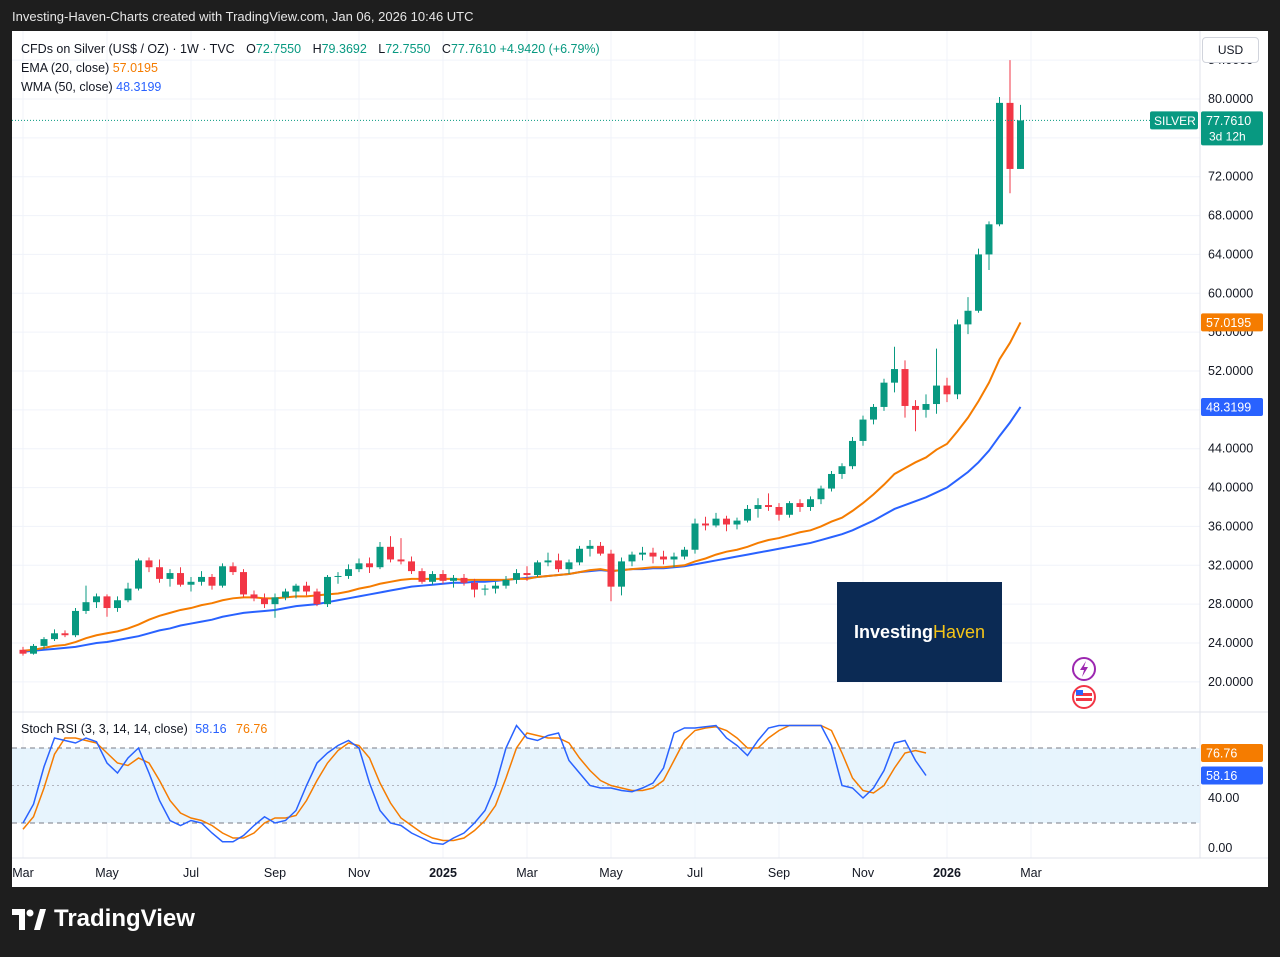  What do you see at coordinates (1084, 694) in the screenshot?
I see `flag-stripe` at bounding box center [1084, 694].